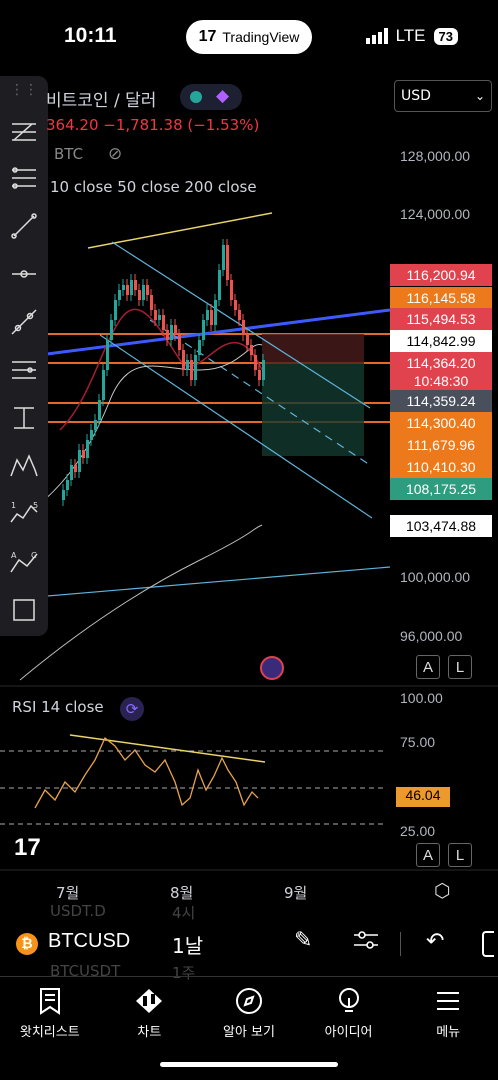 This screenshot has width=498, height=1080. I want to click on price-tick: 128,000.00, so click(435, 156).